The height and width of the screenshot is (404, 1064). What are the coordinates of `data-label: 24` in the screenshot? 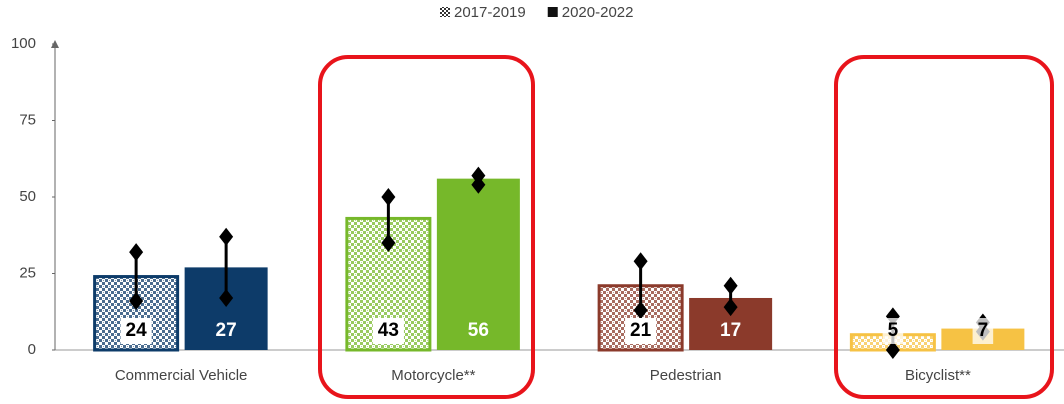 It's located at (137, 330).